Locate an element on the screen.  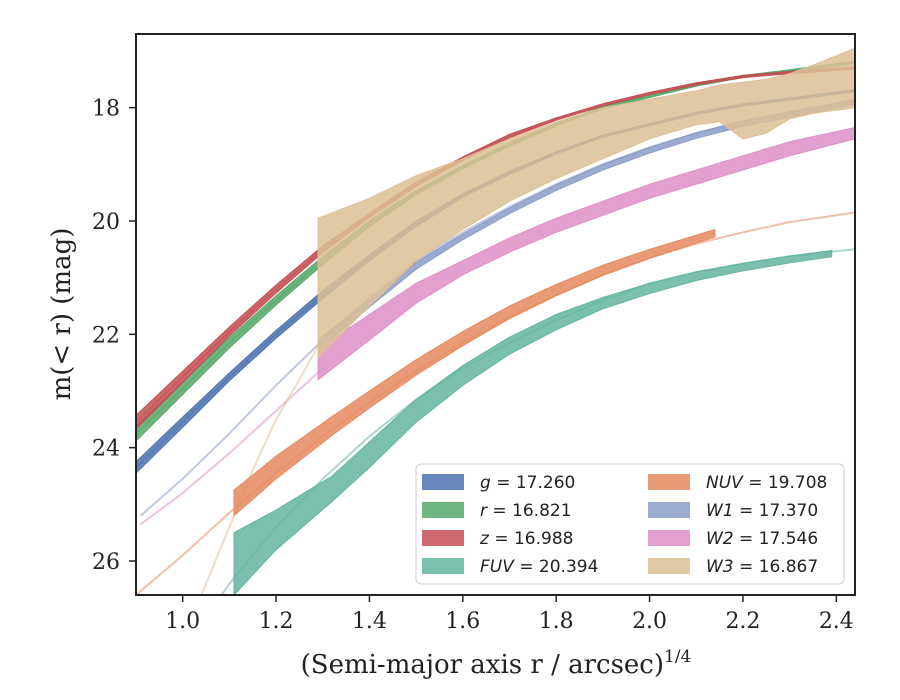
y-tick-label: 26 is located at coordinates (106, 562).